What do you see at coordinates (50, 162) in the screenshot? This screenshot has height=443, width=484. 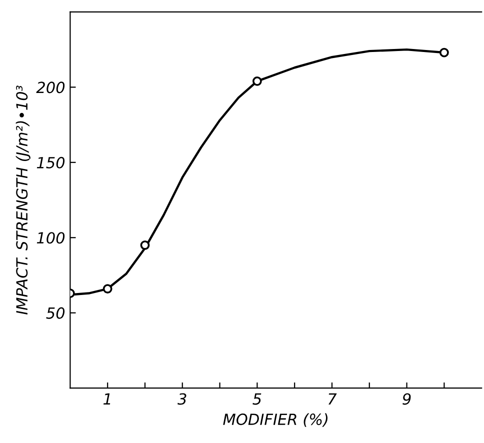 I see `y-tick-label: 150` at bounding box center [50, 162].